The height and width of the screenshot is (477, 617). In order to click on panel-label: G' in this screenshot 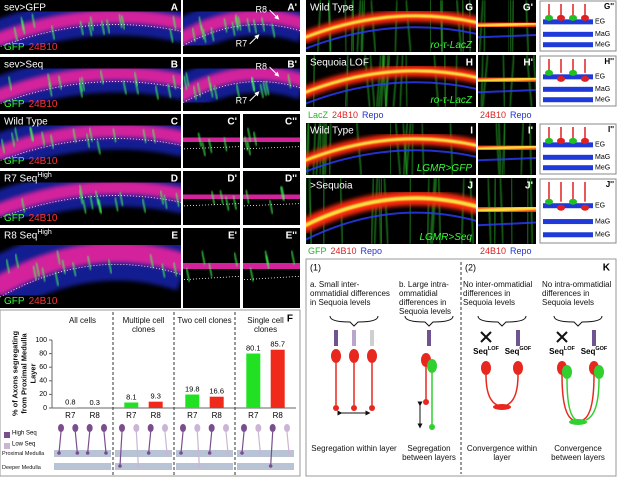, I will do `click(528, 8)`.